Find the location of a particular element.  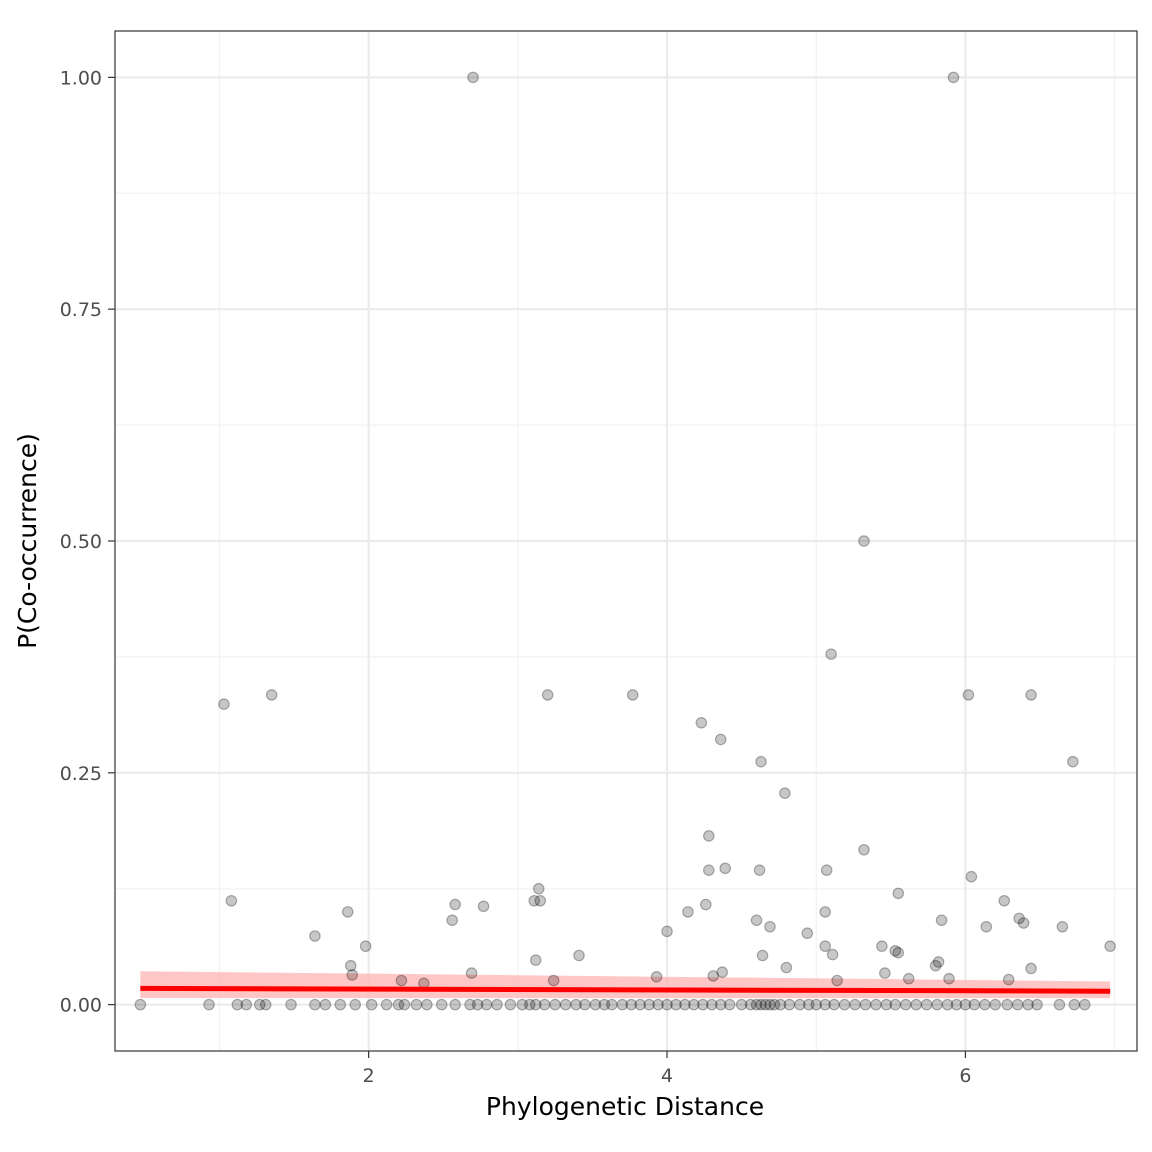

y-axis-title: P(Co-occurrence) is located at coordinates (27, 541).